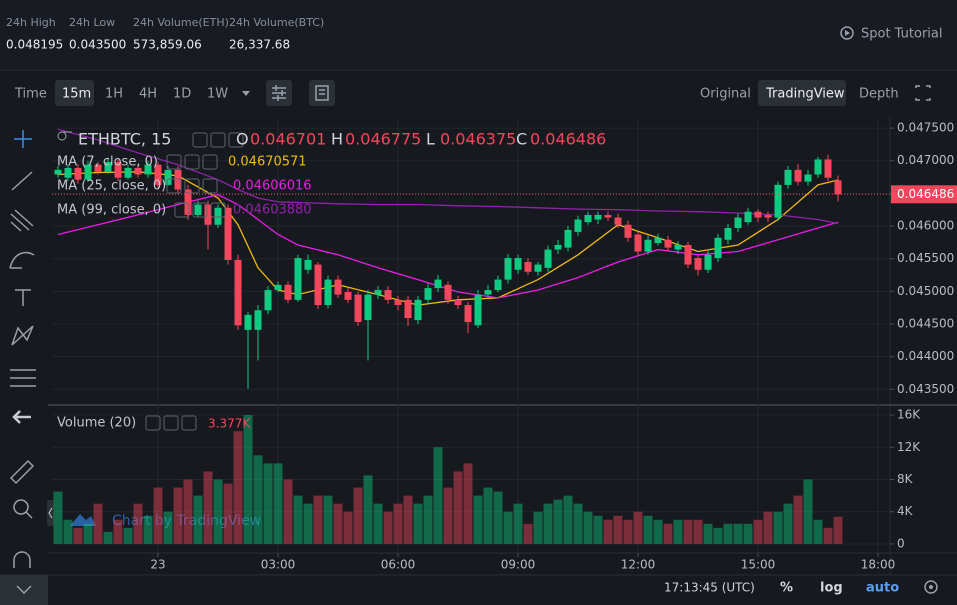  Describe the element at coordinates (925, 323) in the screenshot. I see `y-tick-label: 0.044500` at that location.